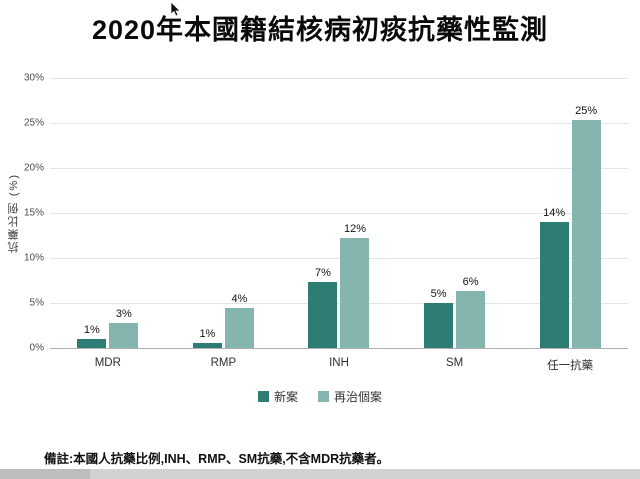 The height and width of the screenshot is (479, 640). Describe the element at coordinates (455, 223) in the screenshot. I see `bar-group-SM: 5% 6% SM` at that location.